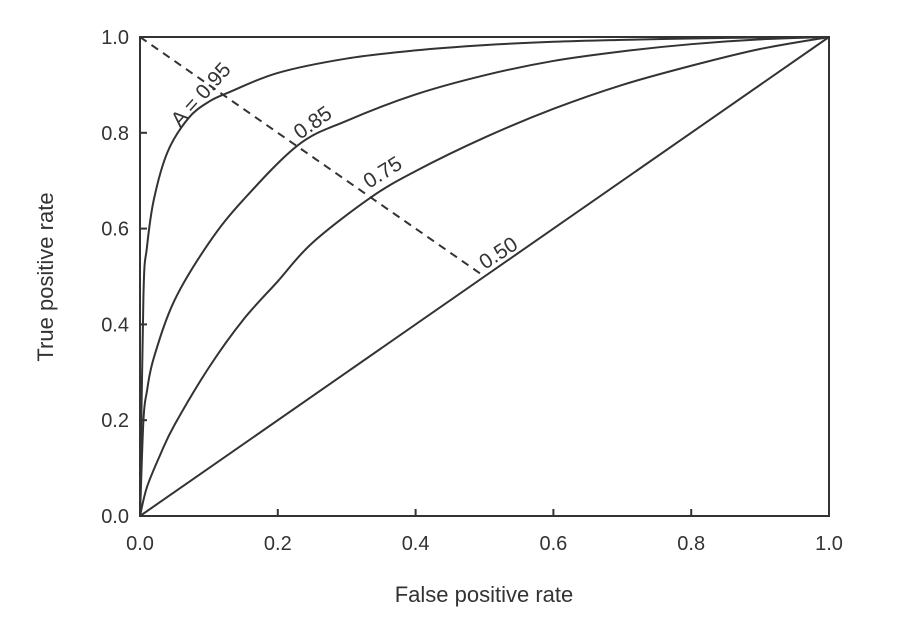  I want to click on y-tick-label: 0.2, so click(115, 421).